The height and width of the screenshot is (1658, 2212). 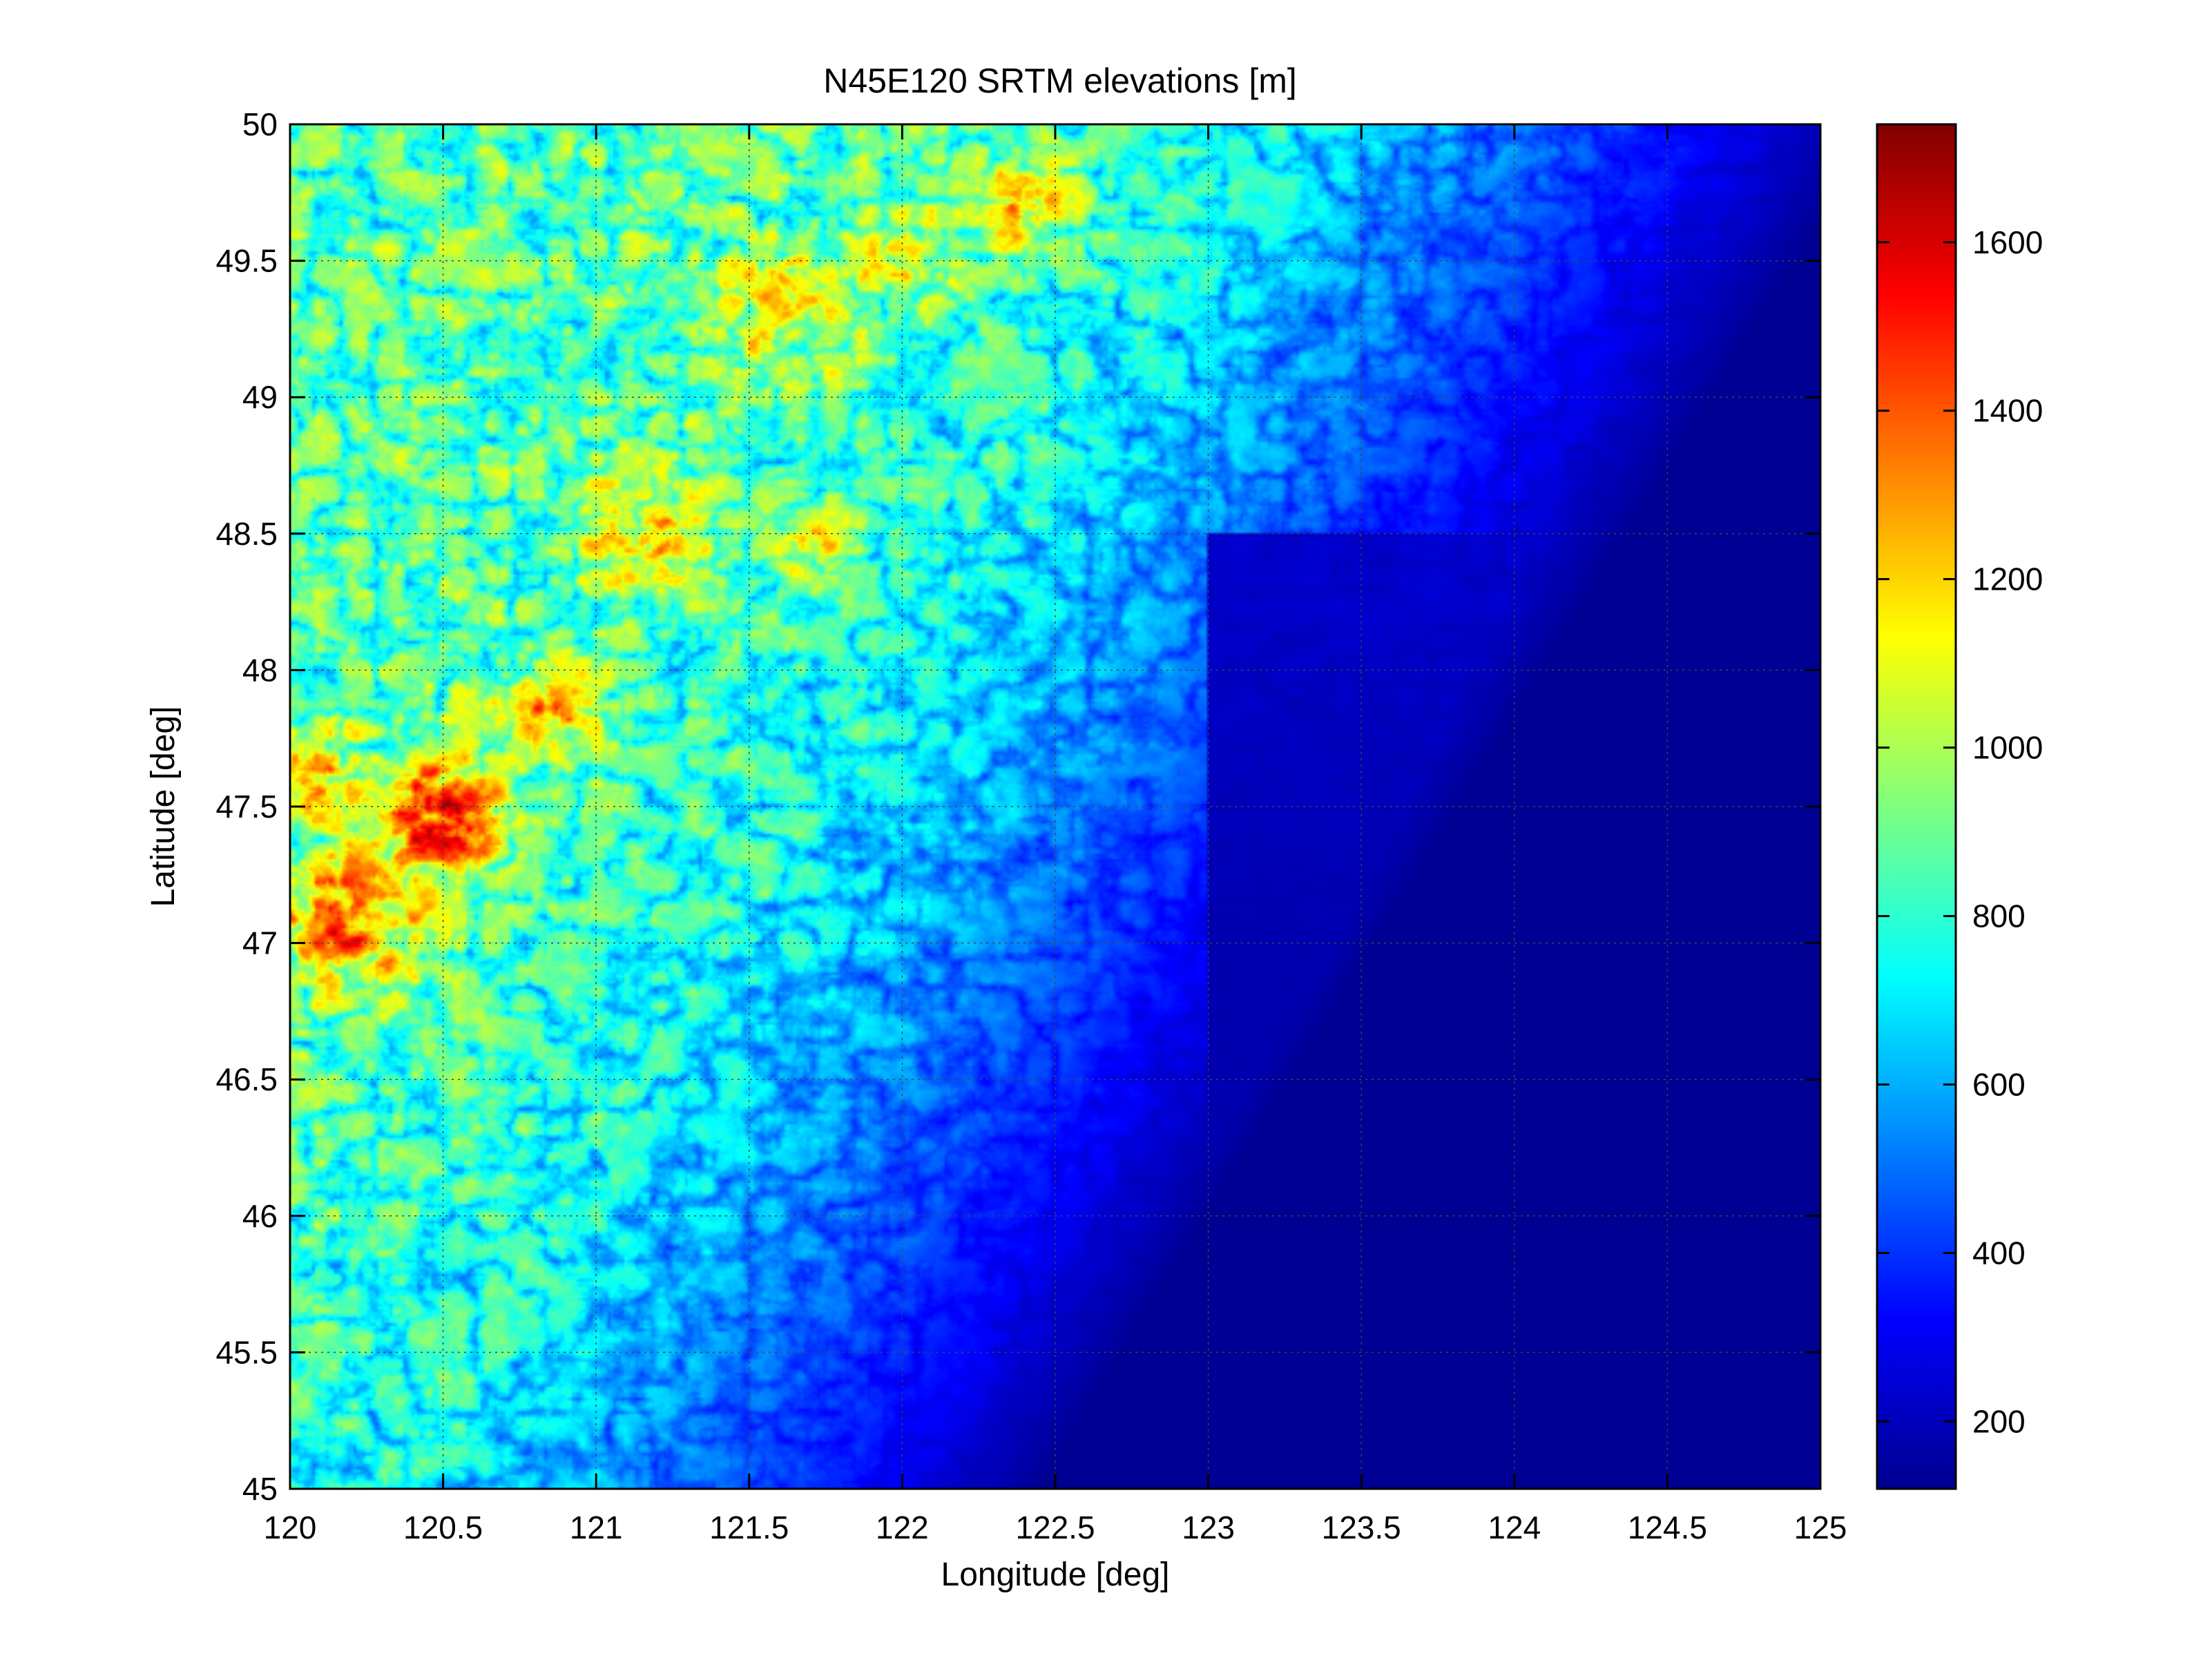 I want to click on x-tick-label: 123.5, so click(x=1362, y=1527).